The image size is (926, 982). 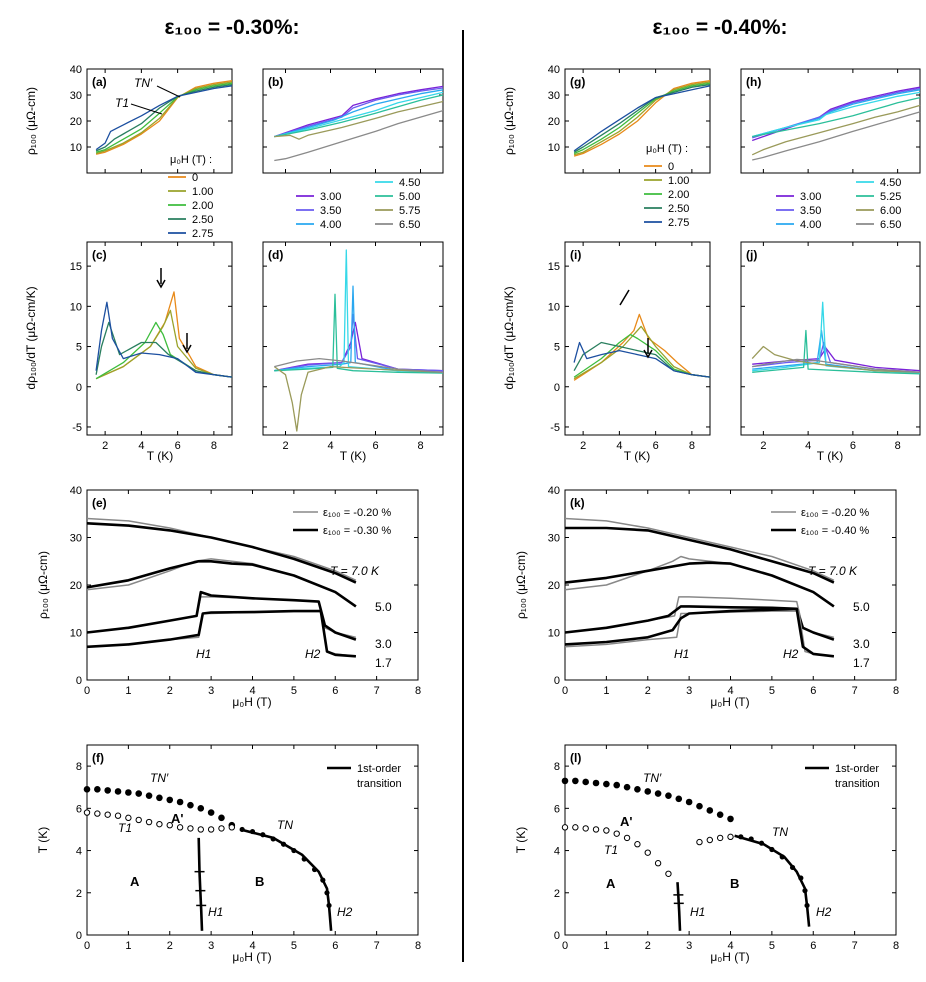 I want to click on y-tick-label-i: 15, so click(x=554, y=267).